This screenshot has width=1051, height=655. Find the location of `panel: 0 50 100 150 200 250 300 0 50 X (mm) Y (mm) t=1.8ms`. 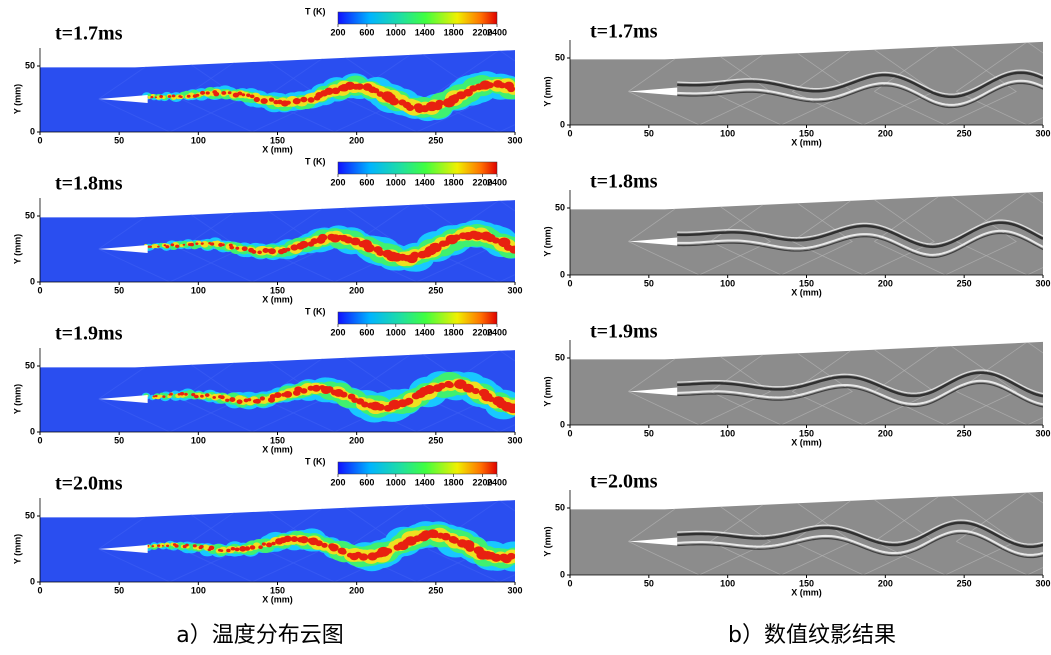

panel: 0 50 100 150 200 250 300 0 50 X (mm) Y (mm) t=1.8ms is located at coordinates (796, 234).